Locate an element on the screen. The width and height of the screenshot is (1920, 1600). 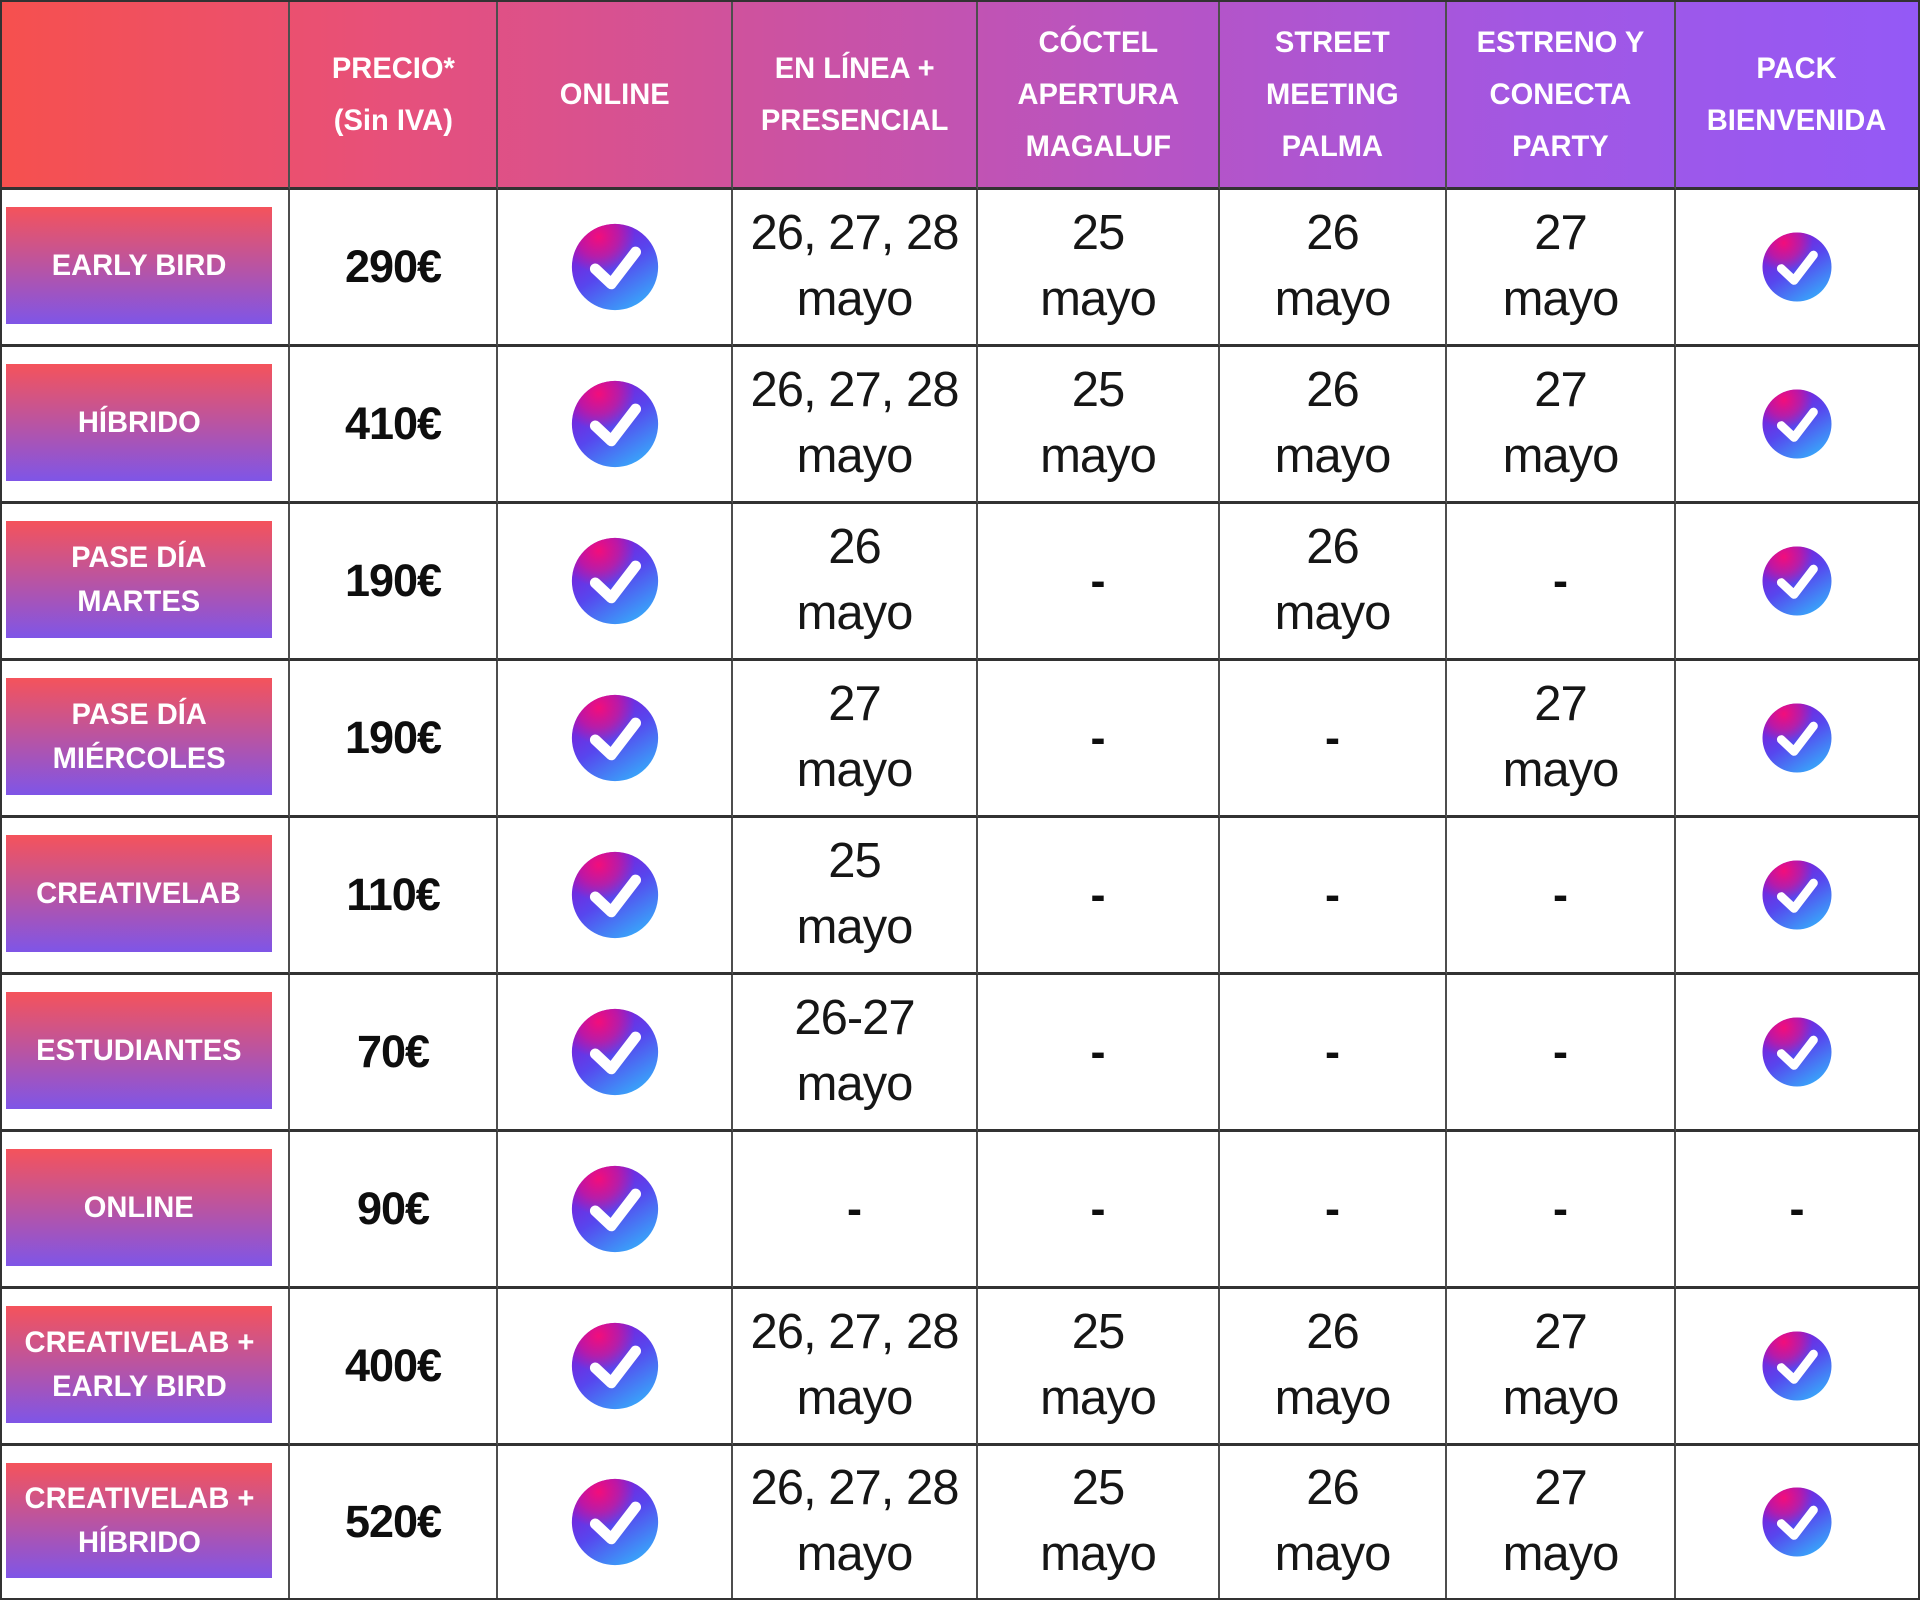
cell-r3-pack is located at coordinates (1797, 582).